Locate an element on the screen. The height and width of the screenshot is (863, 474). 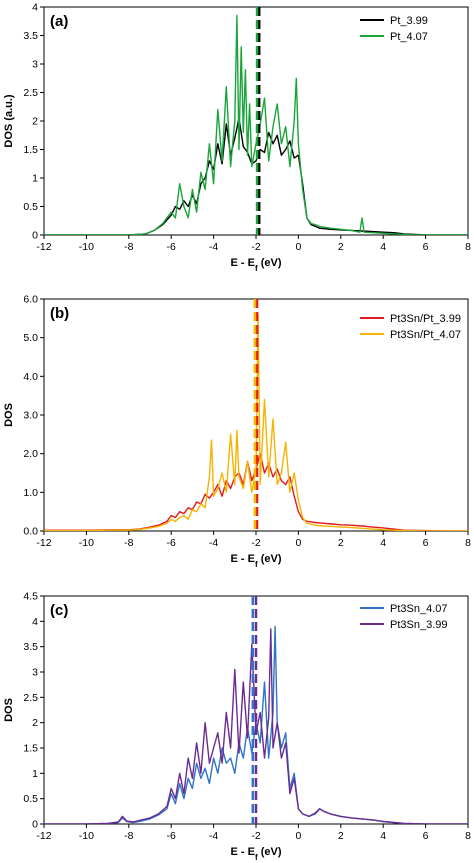
y-tick-label: 4.5 is located at coordinates (30, 597).